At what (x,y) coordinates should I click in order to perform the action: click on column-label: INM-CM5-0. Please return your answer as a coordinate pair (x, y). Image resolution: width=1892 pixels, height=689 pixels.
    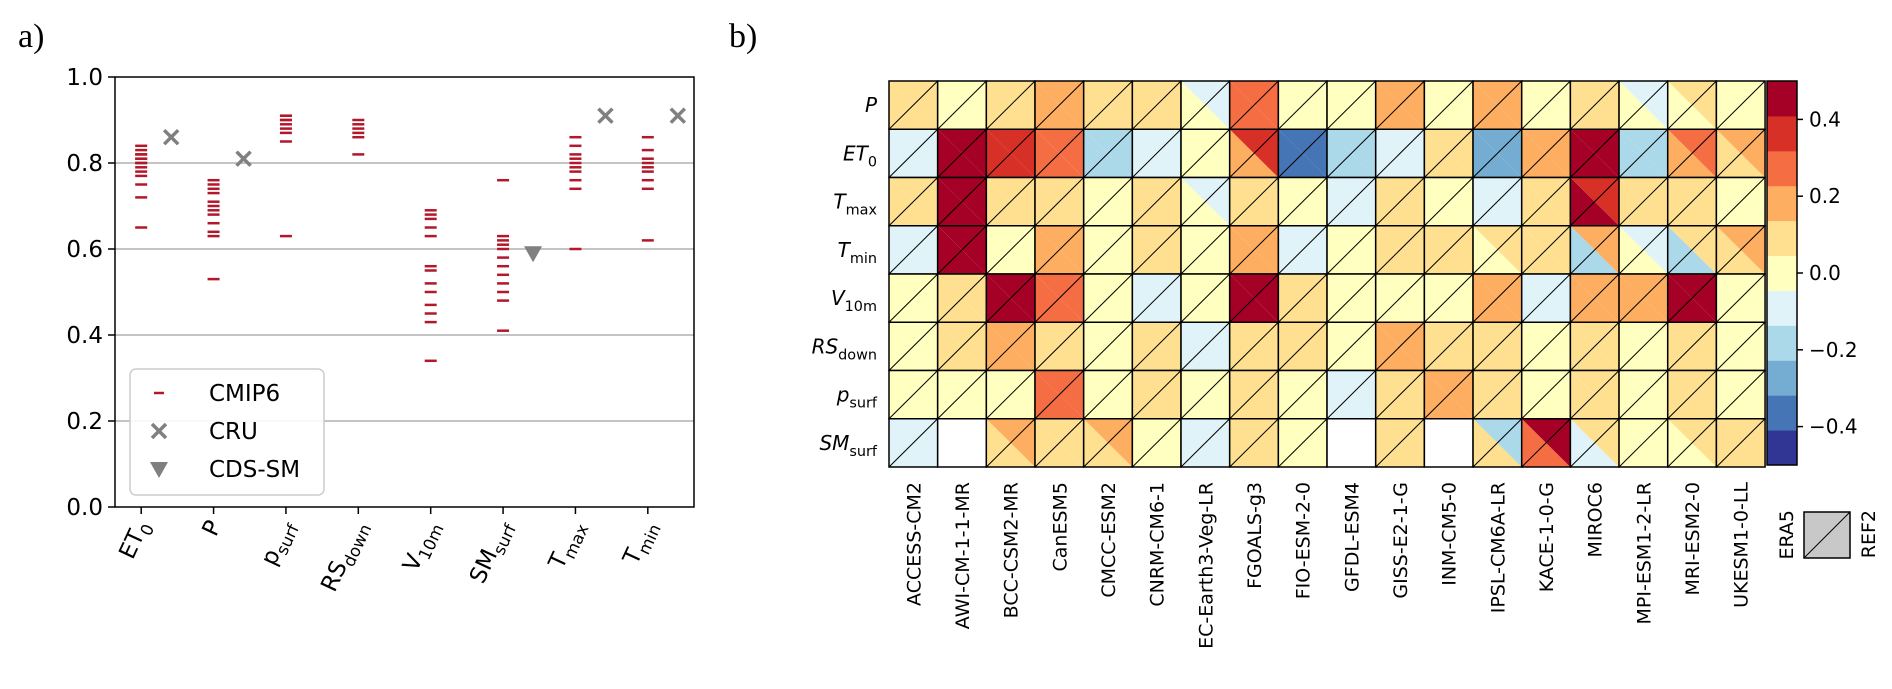
    Looking at the image, I should click on (1450, 534).